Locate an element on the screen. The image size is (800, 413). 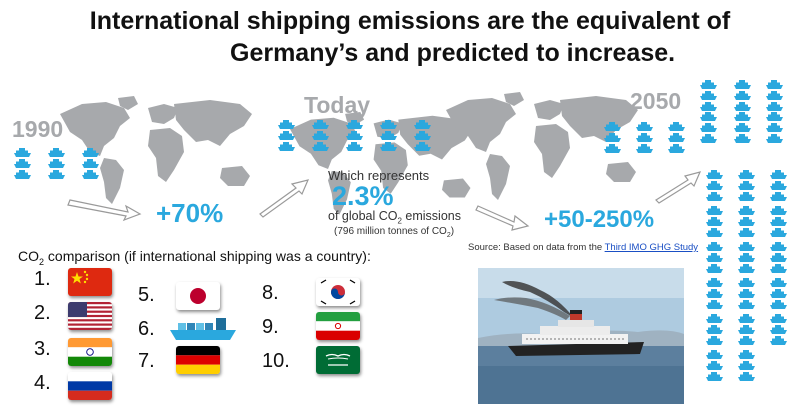
iran-flag-icon is located at coordinates (338, 326).